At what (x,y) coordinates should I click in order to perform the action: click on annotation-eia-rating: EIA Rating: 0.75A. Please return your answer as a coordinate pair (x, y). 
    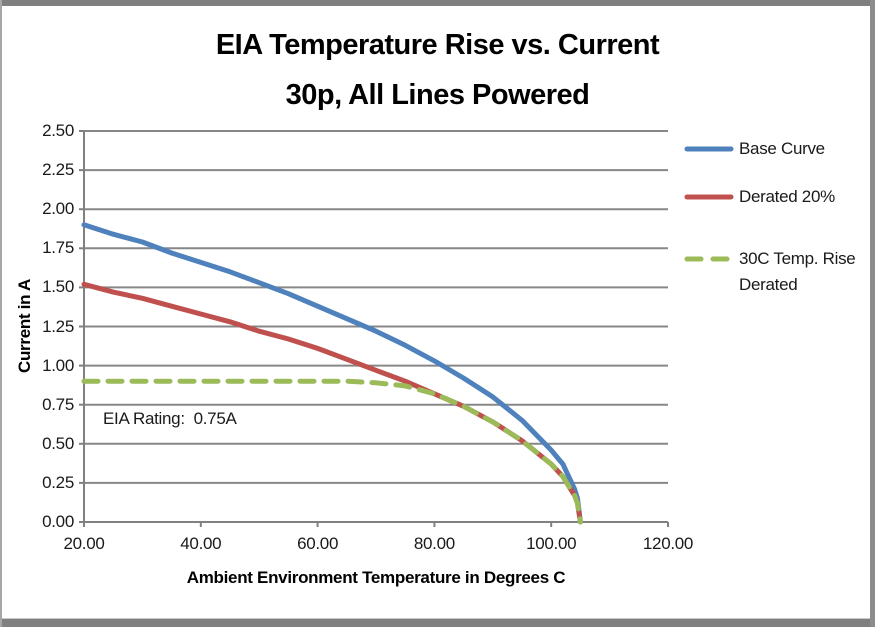
    Looking at the image, I should click on (170, 418).